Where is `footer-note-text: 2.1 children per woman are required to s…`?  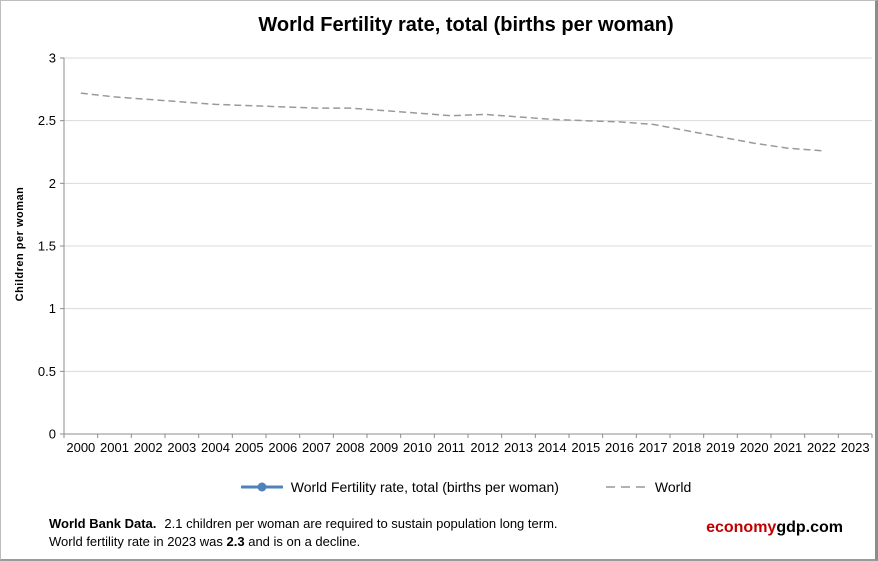 footer-note-text: 2.1 children per woman are required to s… is located at coordinates (361, 523).